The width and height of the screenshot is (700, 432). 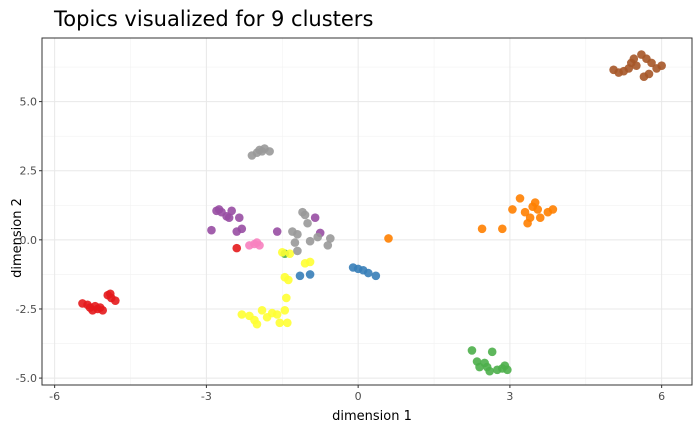 I want to click on y-tick-label: 0.0, so click(x=29, y=240).